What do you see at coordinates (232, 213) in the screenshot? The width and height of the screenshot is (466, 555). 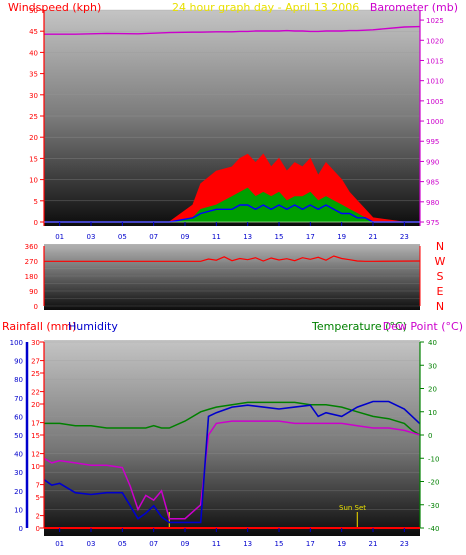 I see `wind-average-line` at bounding box center [232, 213].